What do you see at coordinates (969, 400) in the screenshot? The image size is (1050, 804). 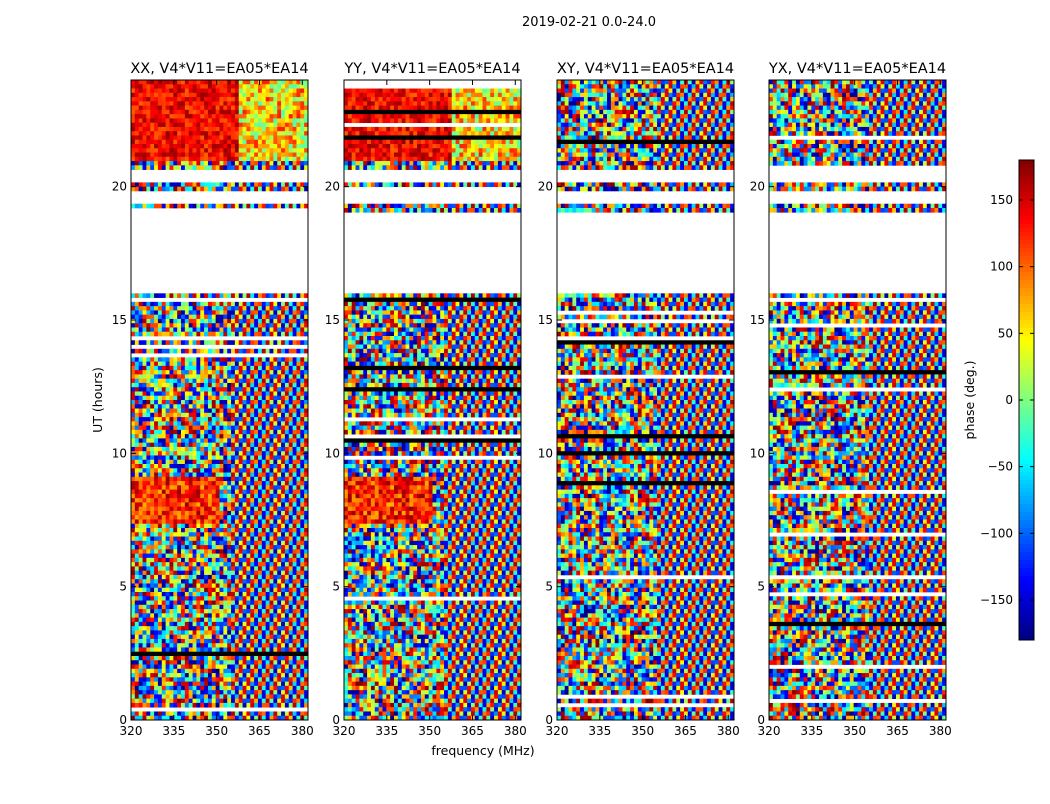 I see `colorbar-label: phase (deg.)` at bounding box center [969, 400].